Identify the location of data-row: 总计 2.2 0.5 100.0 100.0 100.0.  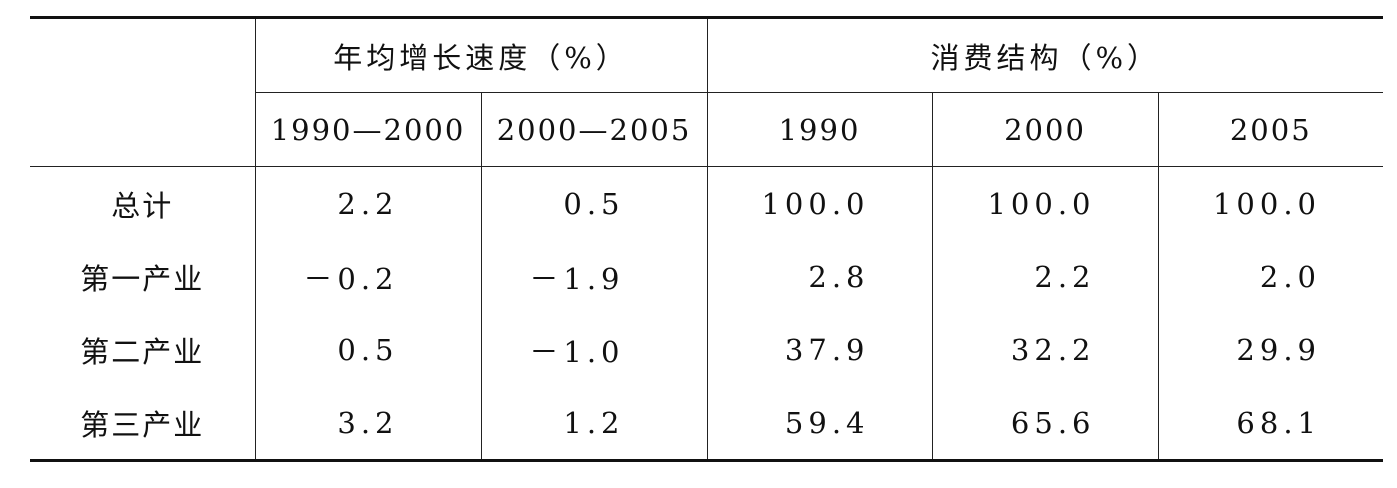
(706, 203).